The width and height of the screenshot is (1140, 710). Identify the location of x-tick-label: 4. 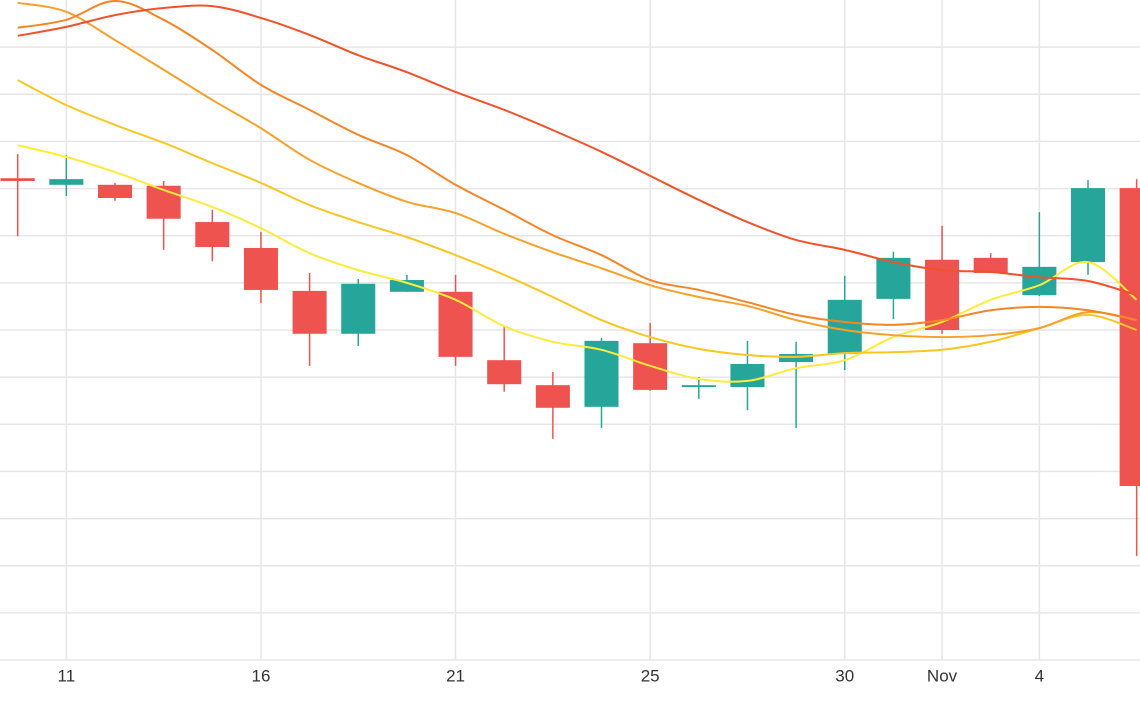
(1039, 675).